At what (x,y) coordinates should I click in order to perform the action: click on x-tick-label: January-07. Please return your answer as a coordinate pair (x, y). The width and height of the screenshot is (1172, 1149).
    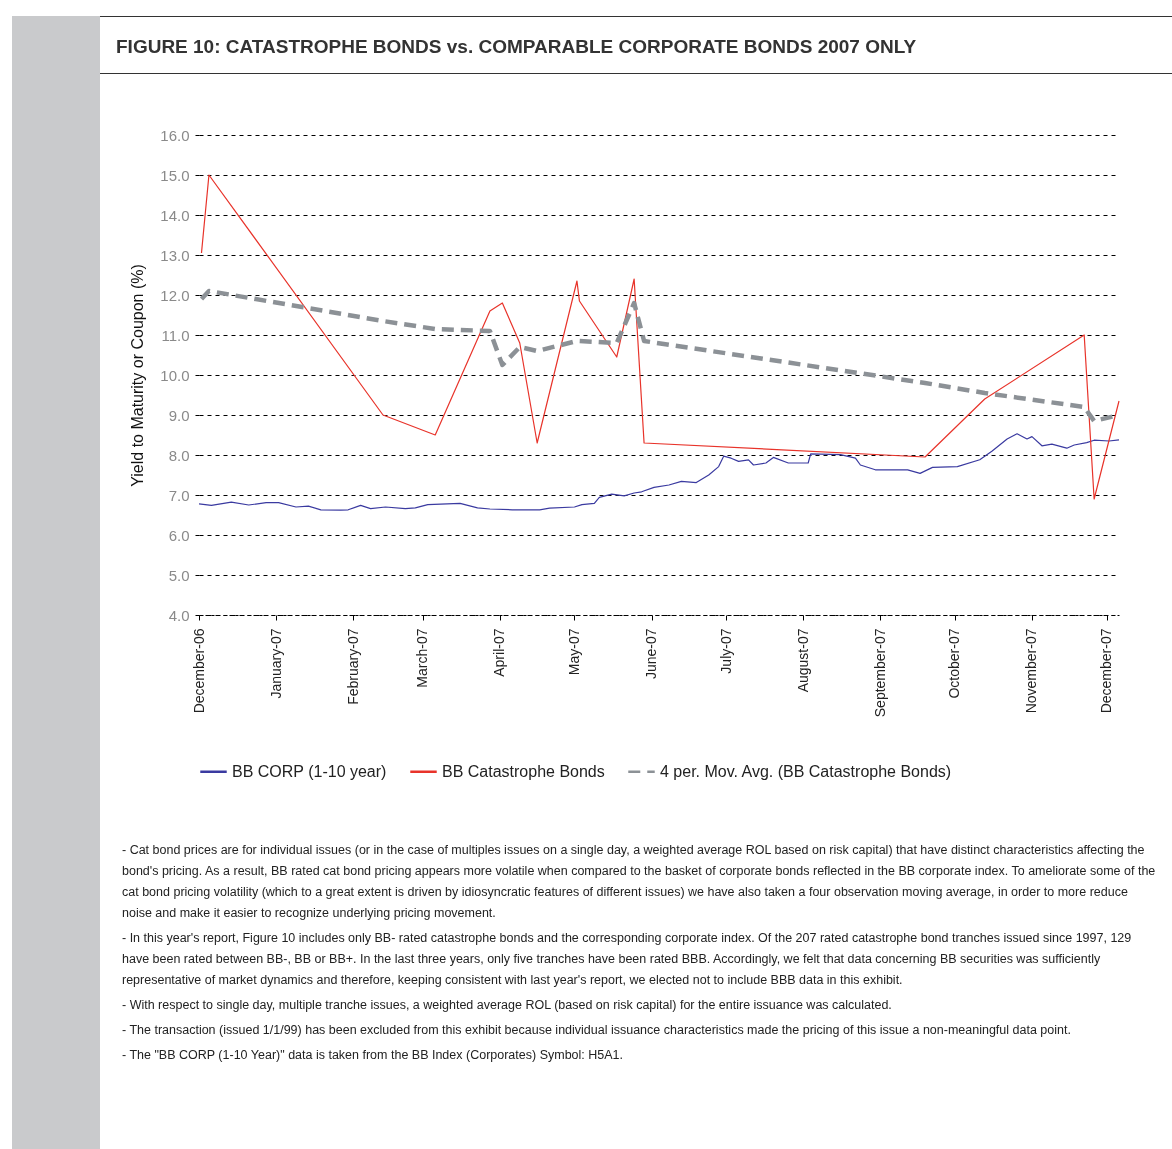
    Looking at the image, I should click on (275, 663).